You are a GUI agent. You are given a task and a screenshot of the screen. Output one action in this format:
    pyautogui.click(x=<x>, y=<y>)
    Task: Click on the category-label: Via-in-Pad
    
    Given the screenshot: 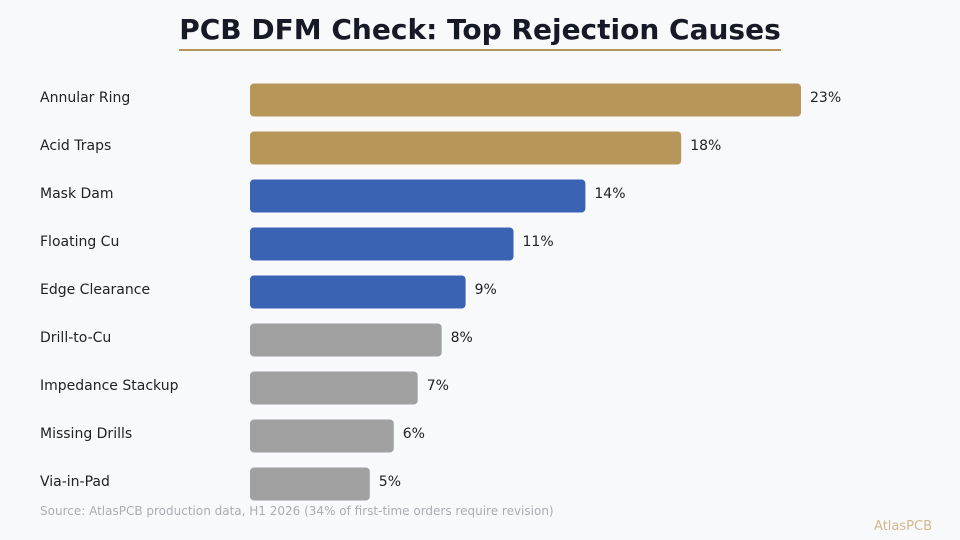 What is the action you would take?
    pyautogui.click(x=75, y=482)
    